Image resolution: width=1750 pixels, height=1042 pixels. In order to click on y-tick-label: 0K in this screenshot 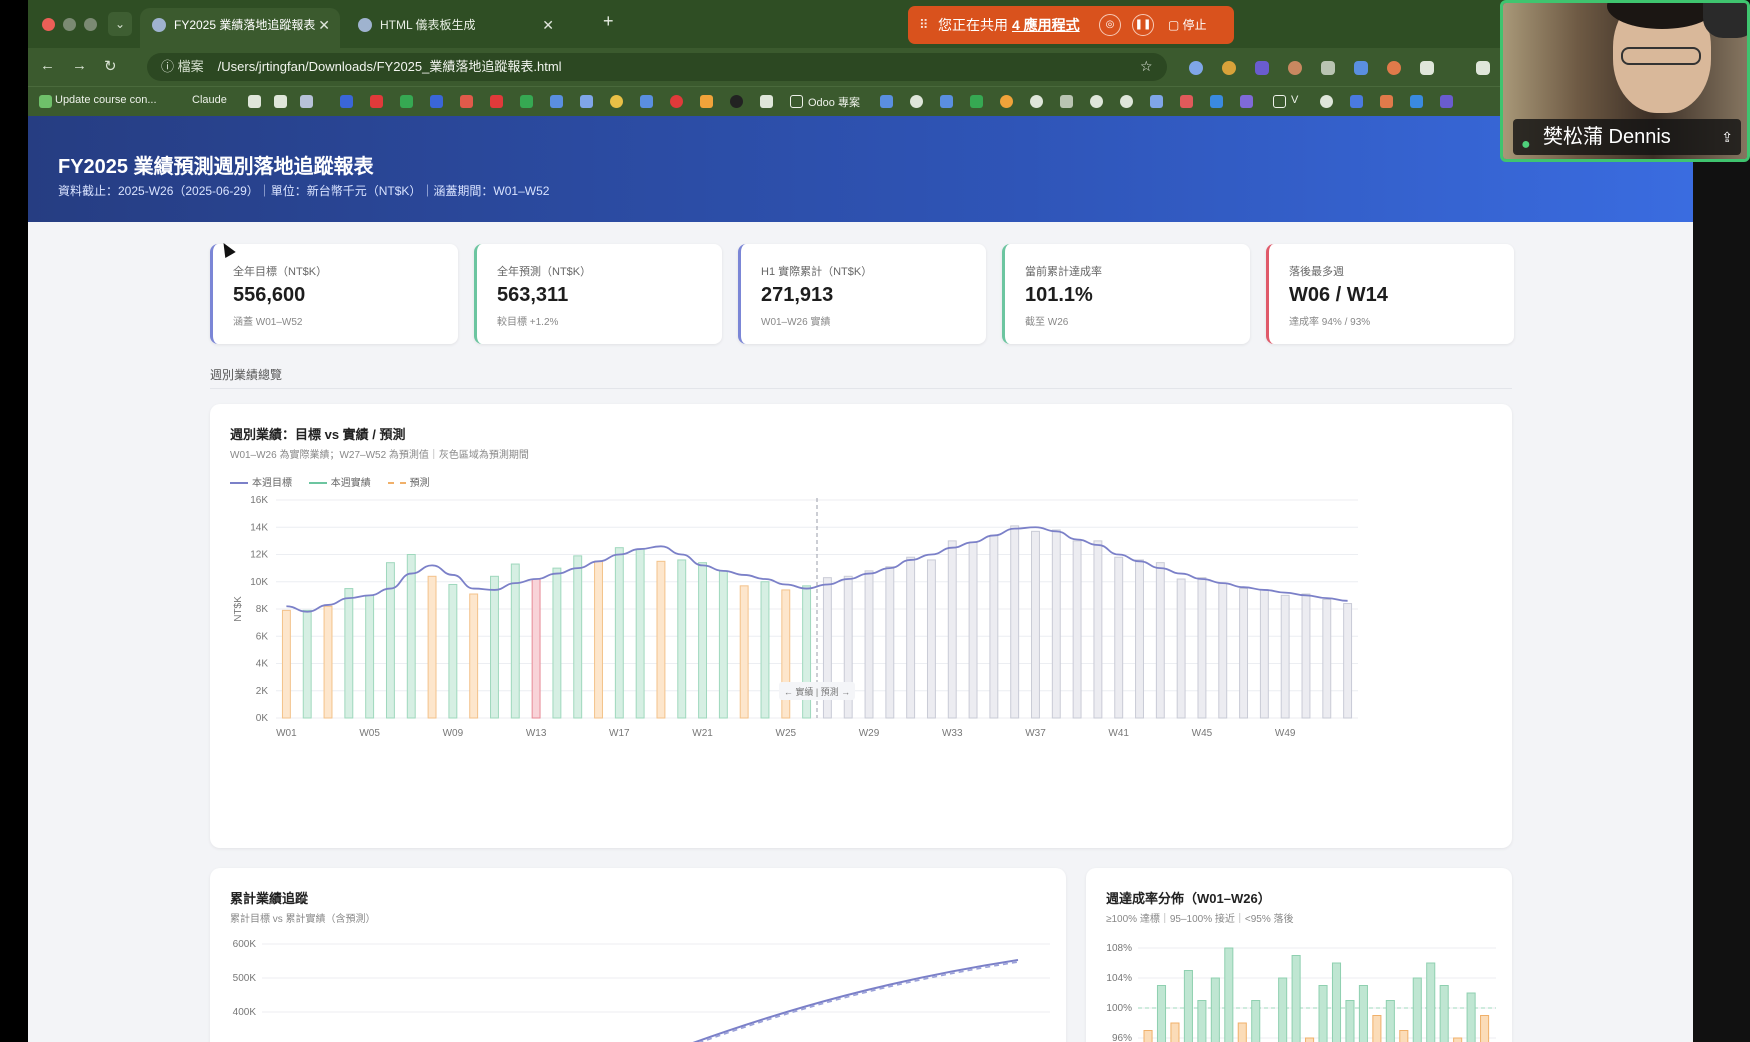, I will do `click(262, 718)`.